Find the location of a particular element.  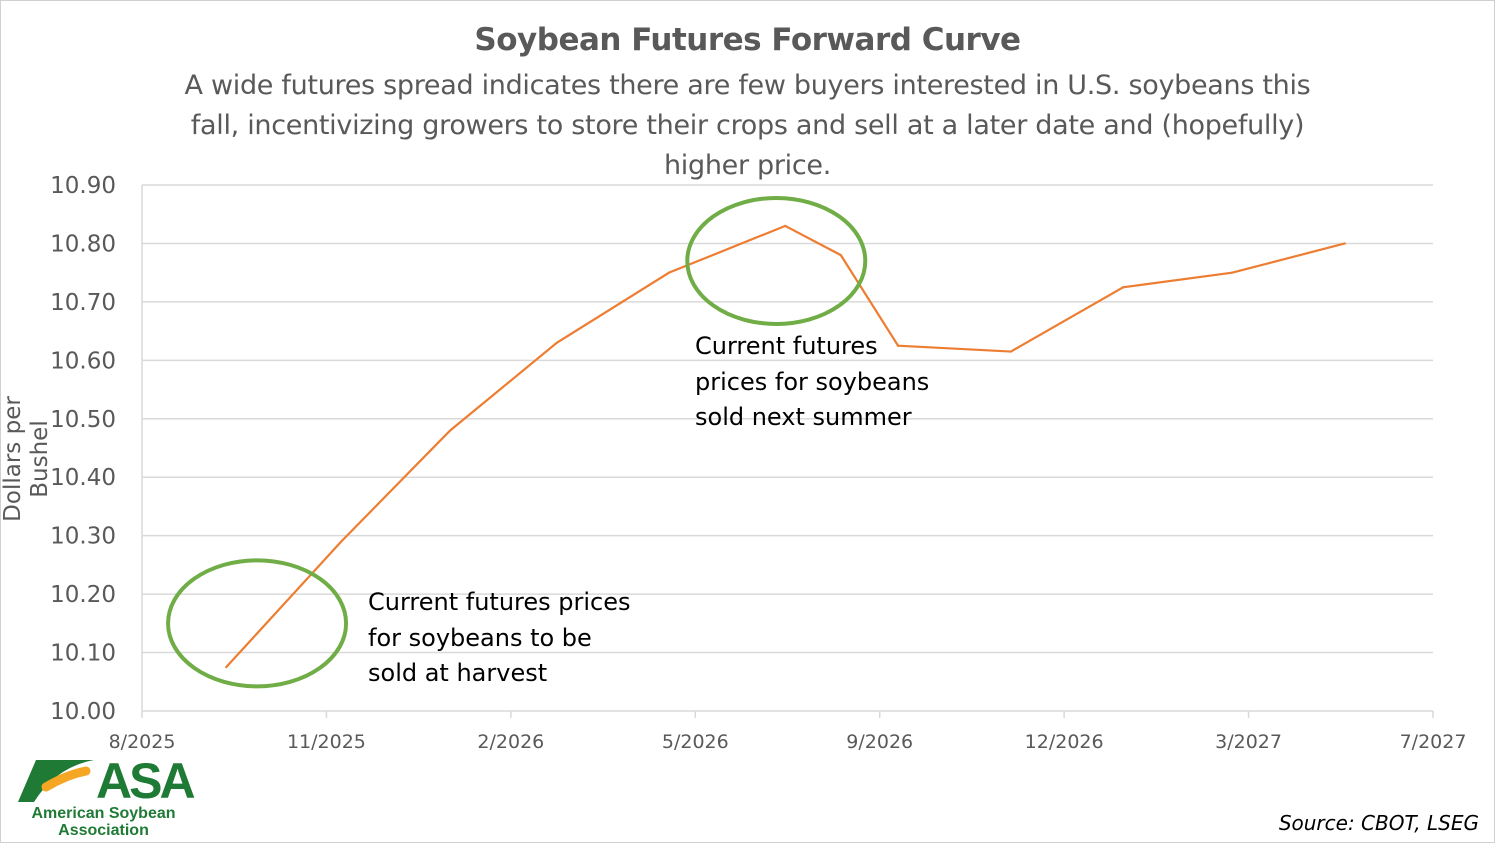

source-note: Source: CBOT, LSEG is located at coordinates (1378, 823).